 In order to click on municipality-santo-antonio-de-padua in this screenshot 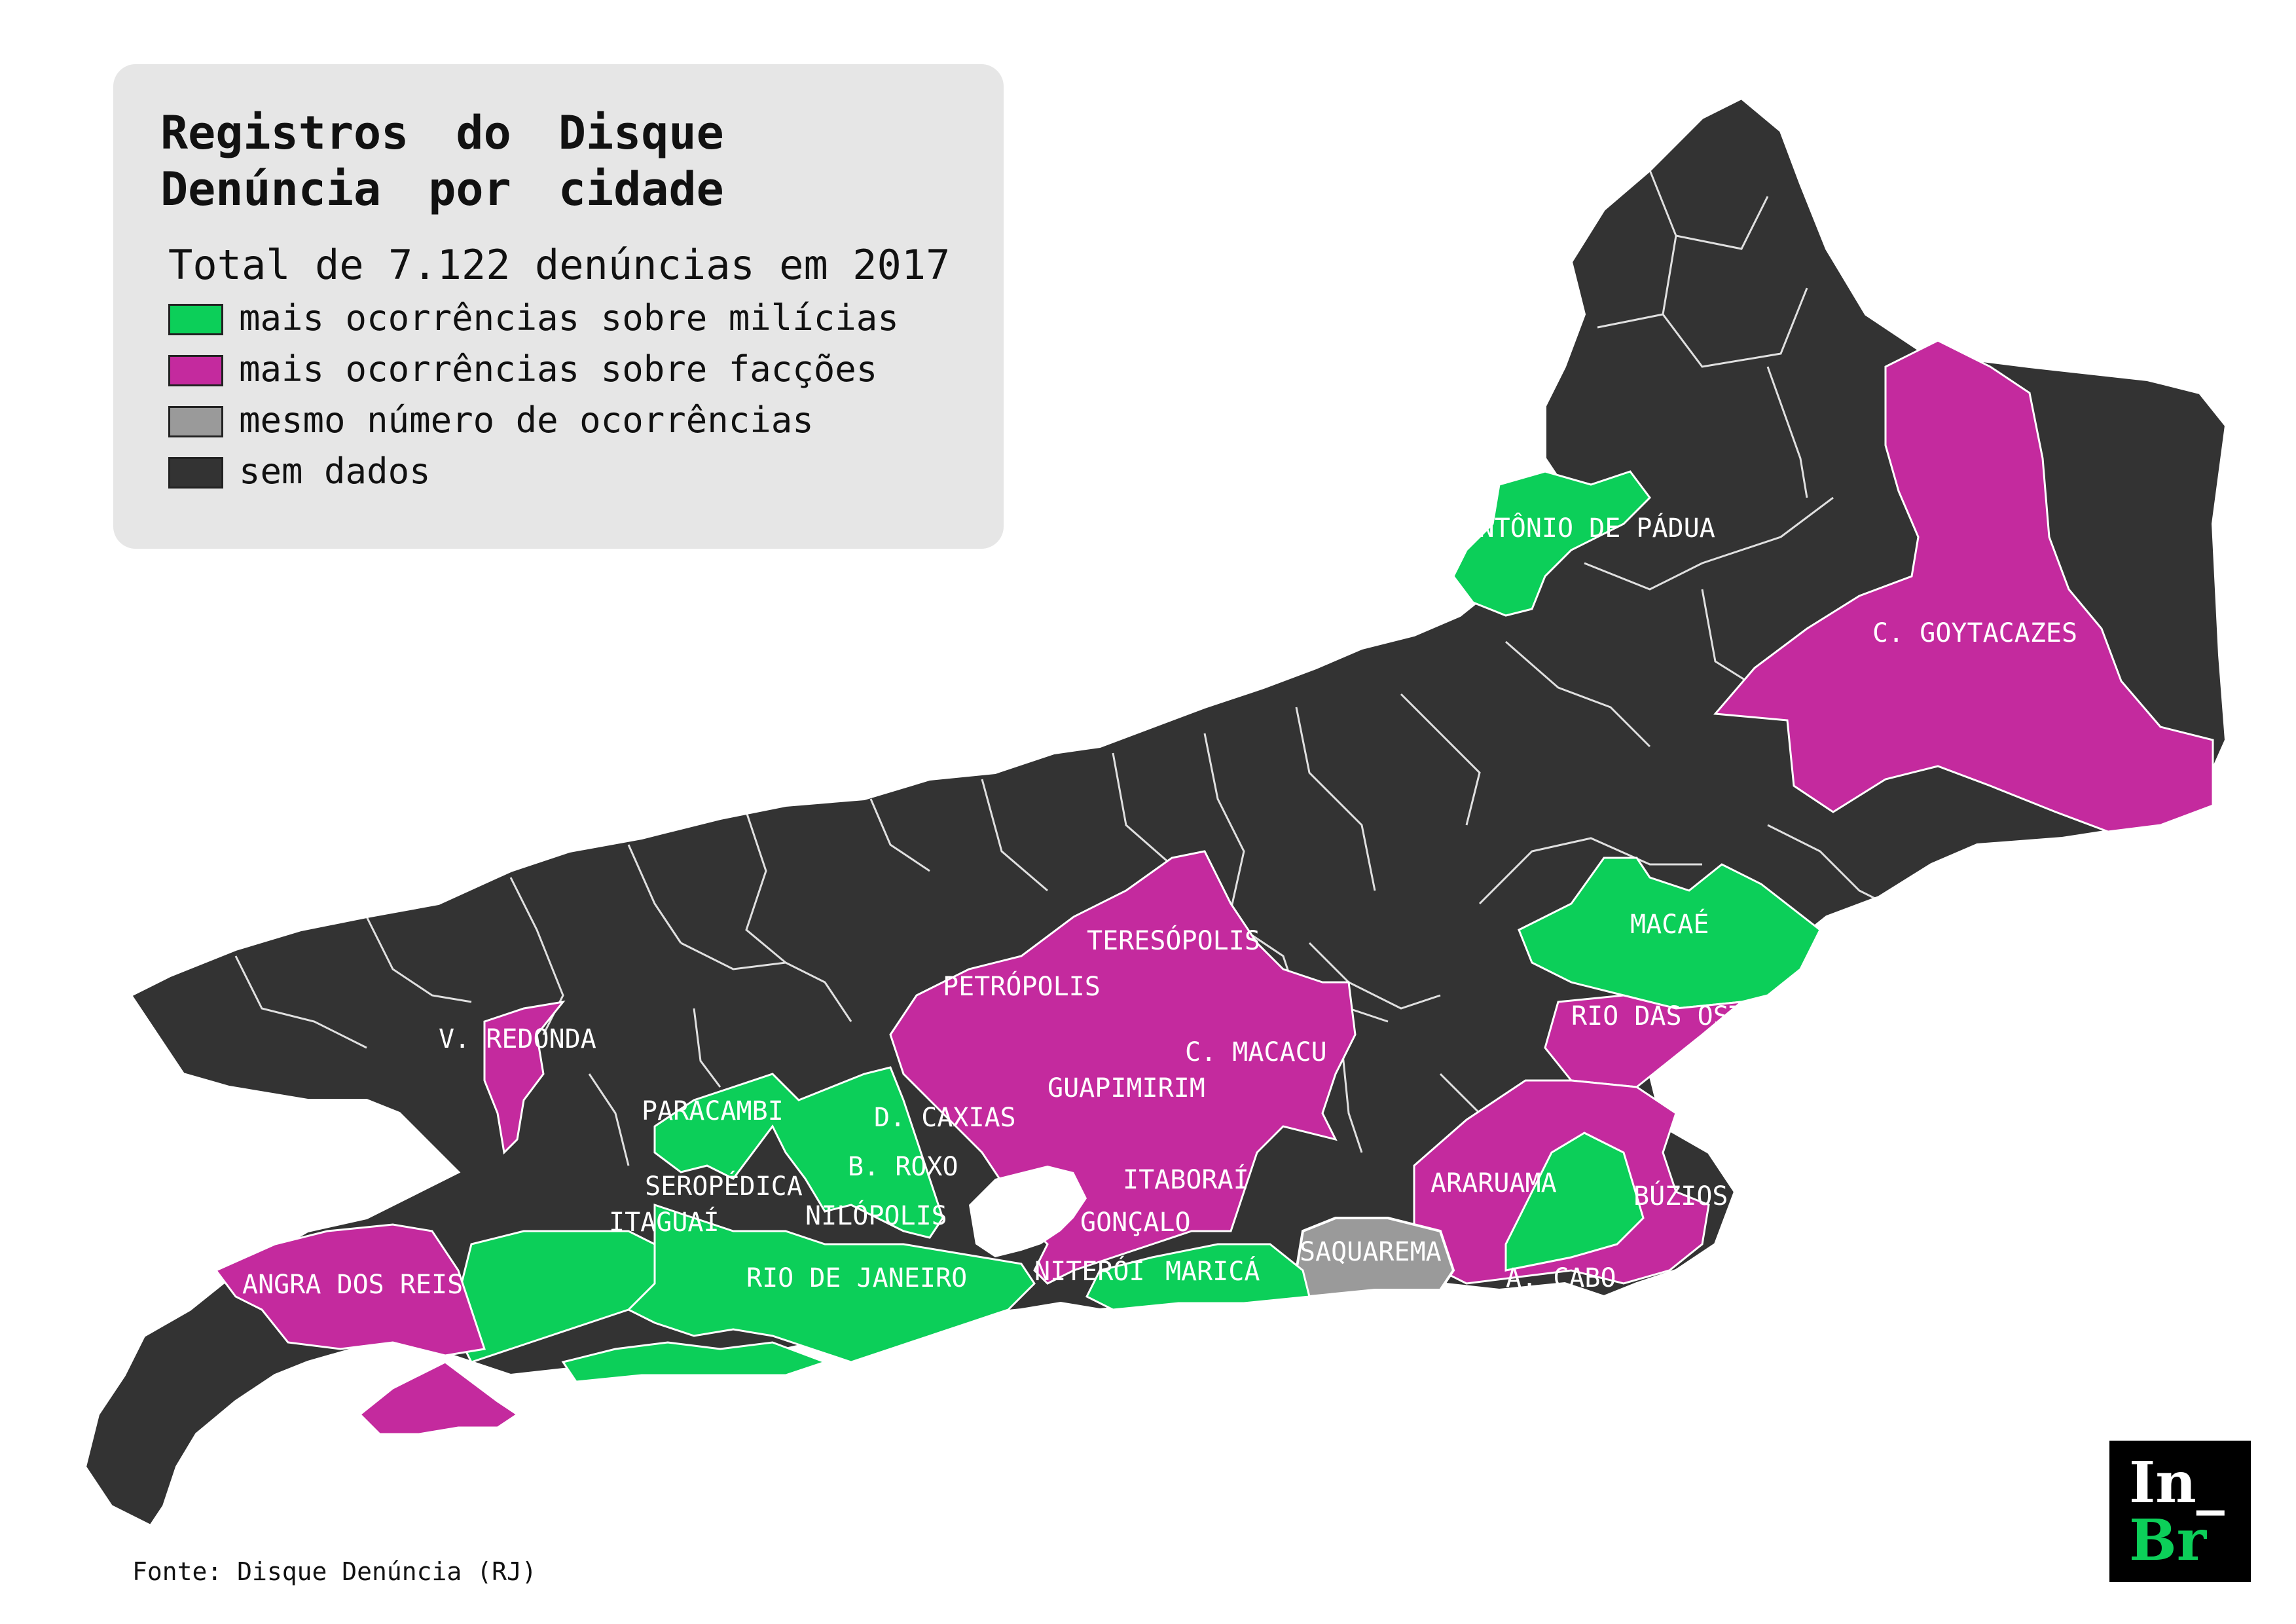, I will do `click(1551, 543)`.